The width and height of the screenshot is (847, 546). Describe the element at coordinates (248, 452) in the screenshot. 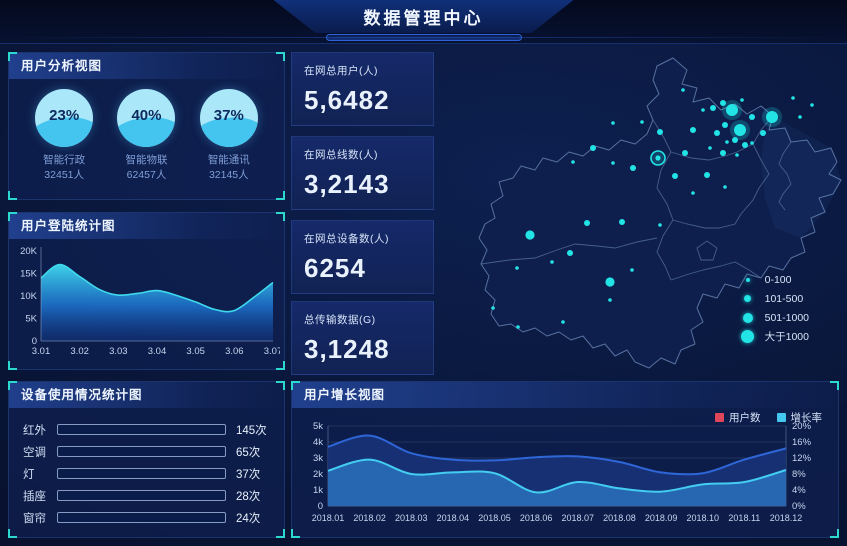

I see `bar-value: 65次` at that location.